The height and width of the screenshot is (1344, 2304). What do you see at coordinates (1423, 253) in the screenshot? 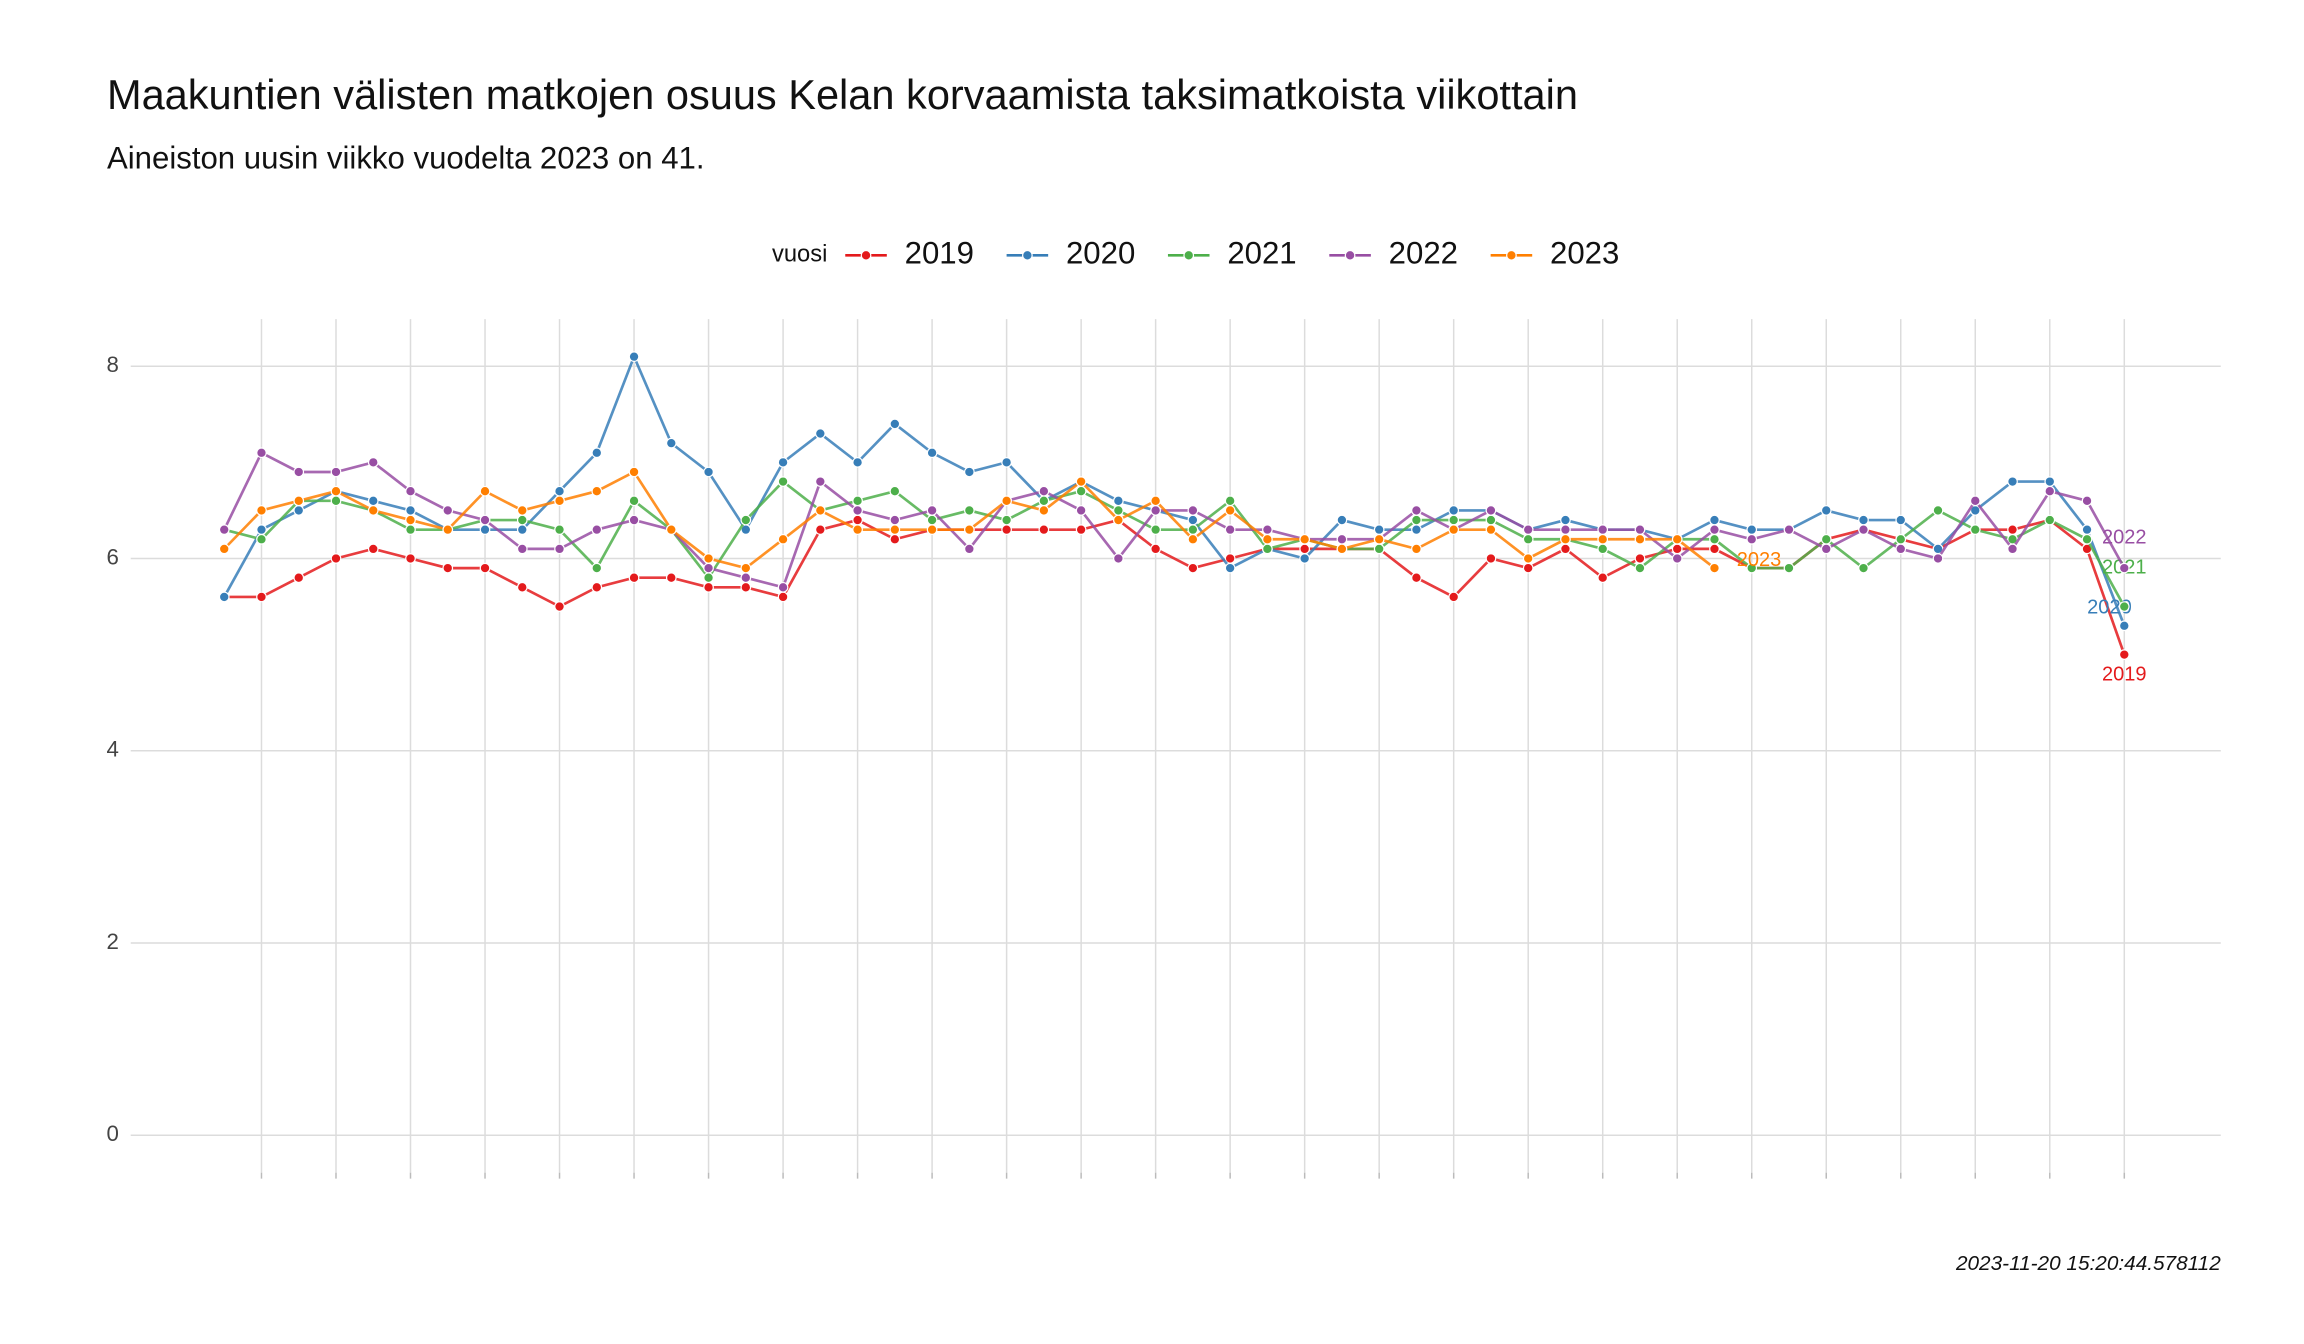
I see `legend-label: 2022` at bounding box center [1423, 253].